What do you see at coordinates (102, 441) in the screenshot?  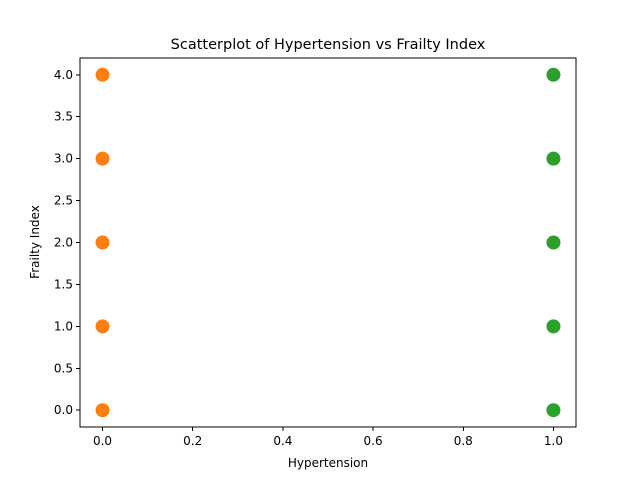 I see `x-tick-label: 0.0` at bounding box center [102, 441].